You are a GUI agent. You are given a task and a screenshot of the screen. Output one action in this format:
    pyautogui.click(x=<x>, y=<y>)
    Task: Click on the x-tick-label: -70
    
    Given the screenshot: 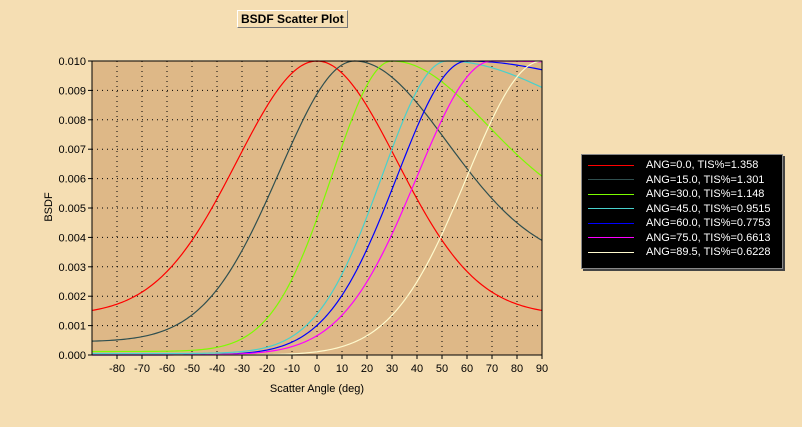 What is the action you would take?
    pyautogui.click(x=142, y=369)
    